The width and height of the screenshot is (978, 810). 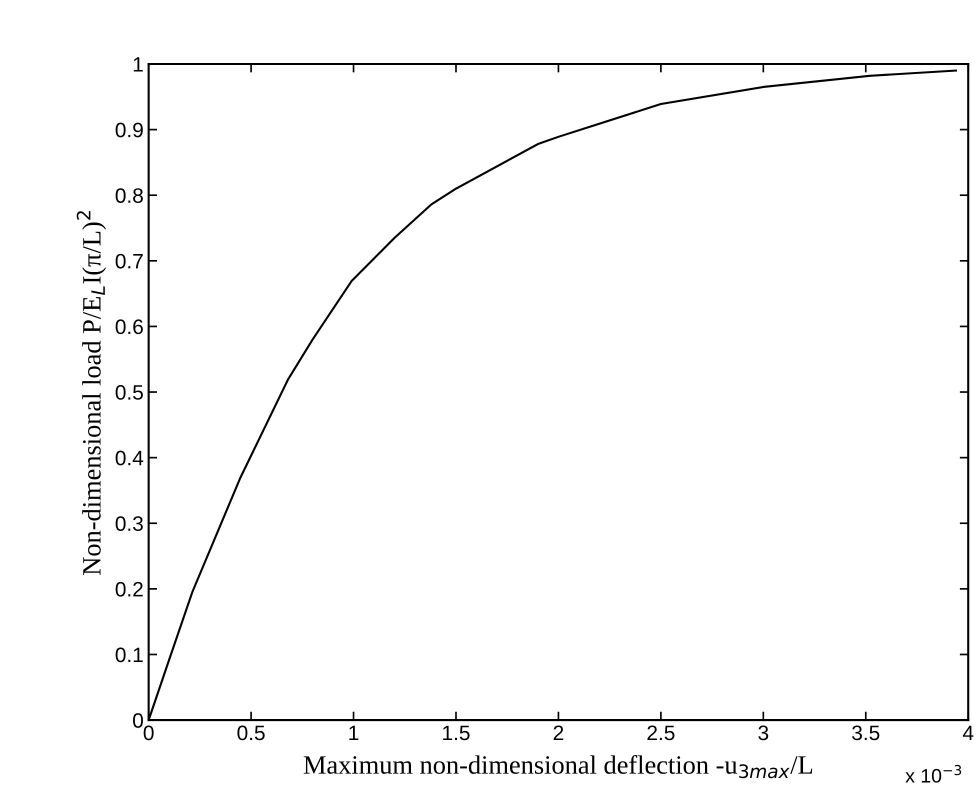 I want to click on y-tick-label: 0.7, so click(x=129, y=261).